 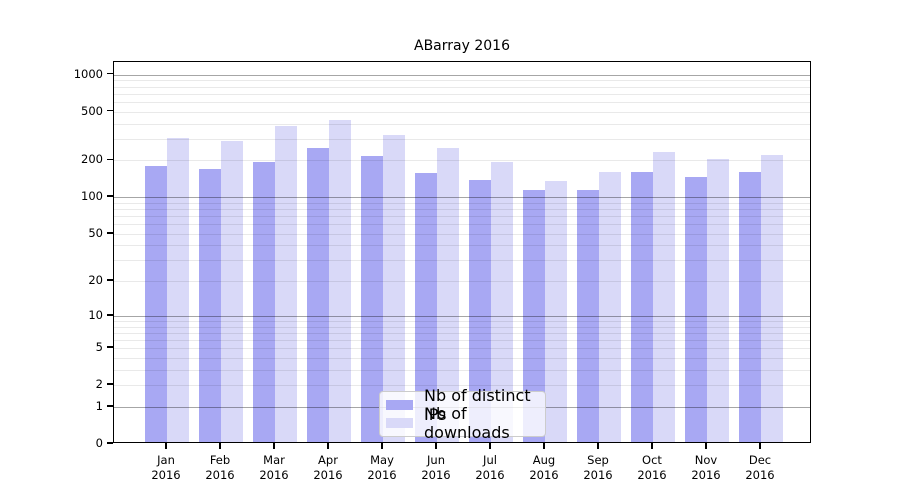 What do you see at coordinates (467, 423) in the screenshot?
I see `legend-label-downloads: Nb of downloads` at bounding box center [467, 423].